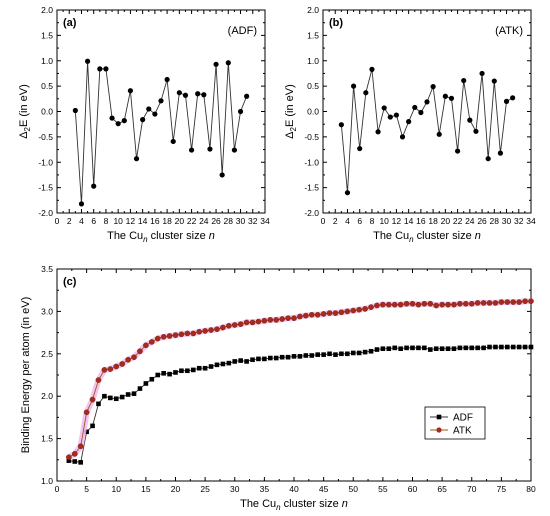  I want to click on x-tick-label: 20, so click(180, 221).